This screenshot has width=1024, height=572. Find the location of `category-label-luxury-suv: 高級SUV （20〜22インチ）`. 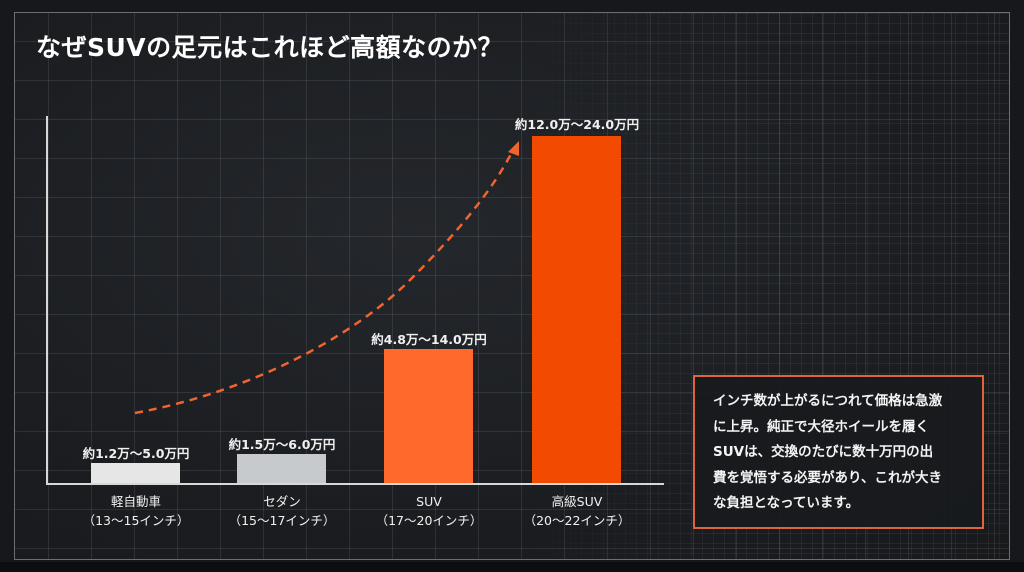

category-label-luxury-suv: 高級SUV （20〜22インチ） is located at coordinates (577, 511).